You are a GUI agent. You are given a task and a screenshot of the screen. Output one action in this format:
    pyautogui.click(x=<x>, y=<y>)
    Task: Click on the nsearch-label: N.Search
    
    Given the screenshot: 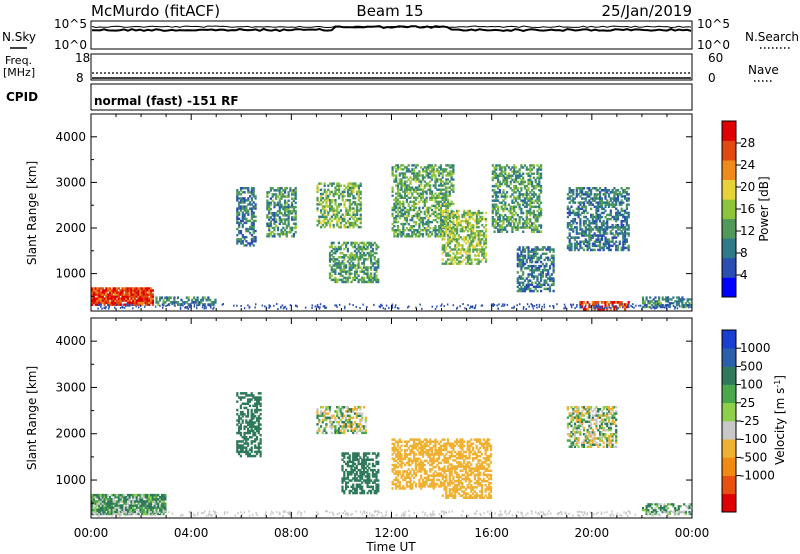 What is the action you would take?
    pyautogui.click(x=772, y=37)
    